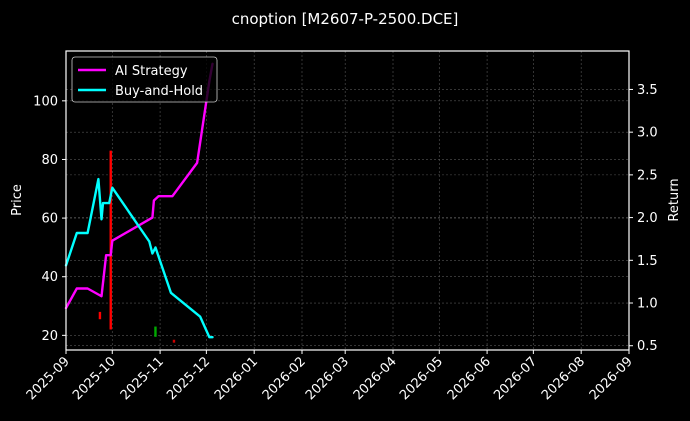 This screenshot has height=421, width=690. I want to click on y-axis-right-label: Return, so click(674, 199).